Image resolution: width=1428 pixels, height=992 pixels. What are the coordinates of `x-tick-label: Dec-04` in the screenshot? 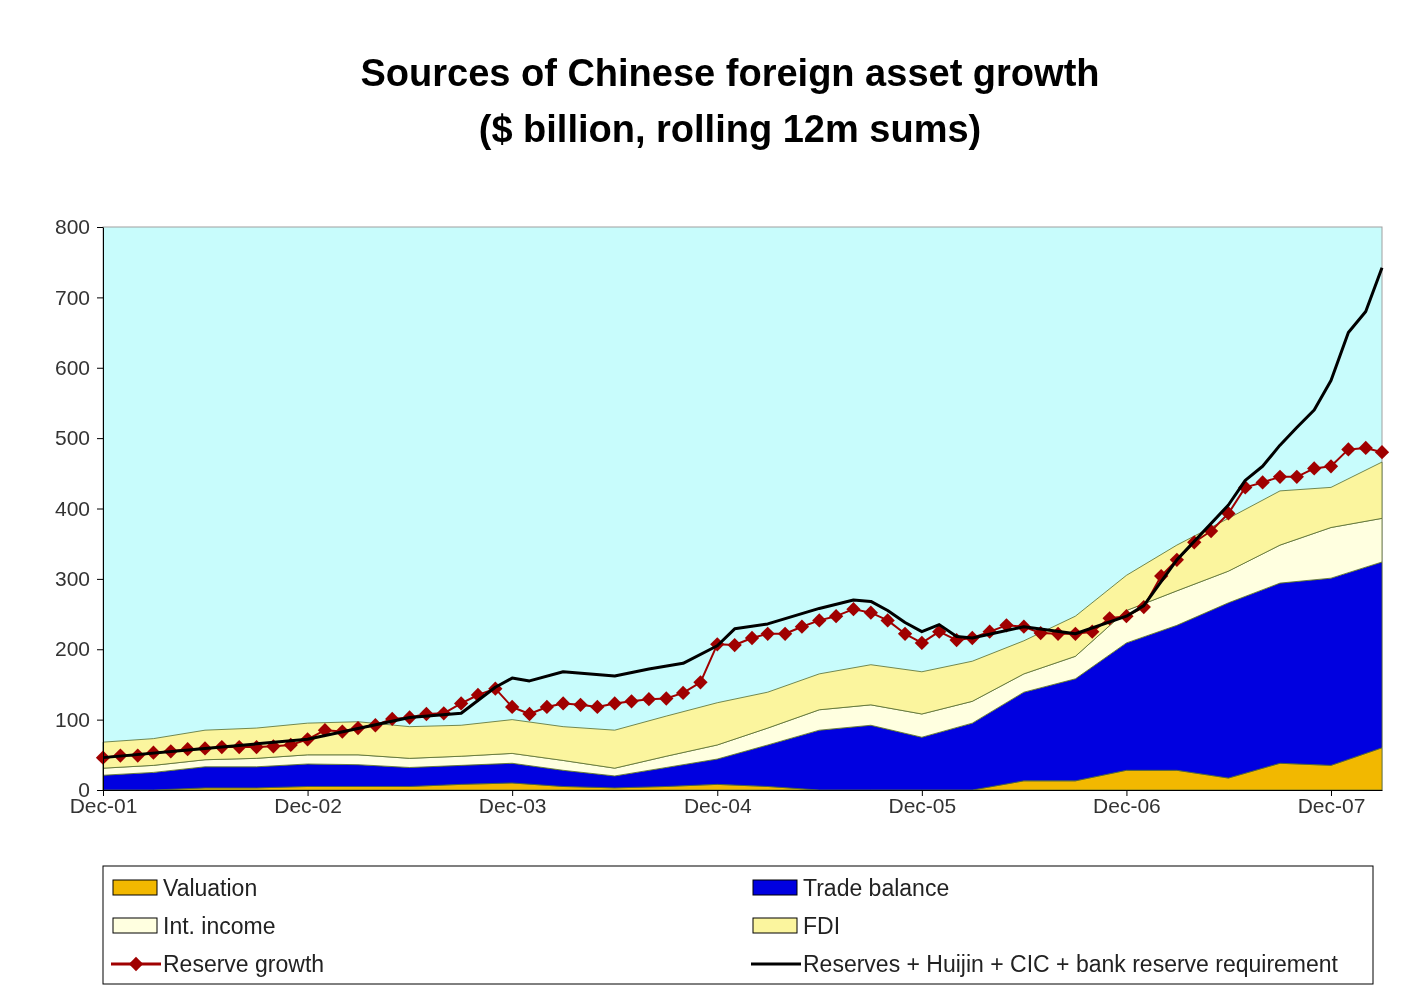 It's located at (717, 805).